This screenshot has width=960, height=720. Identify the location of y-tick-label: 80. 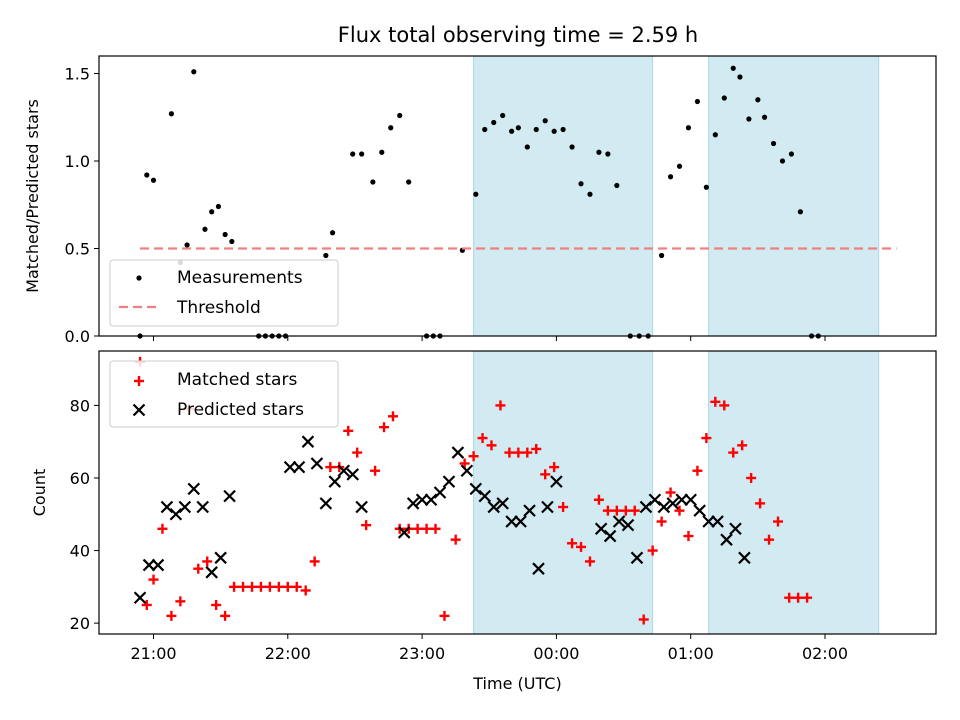
(80, 405).